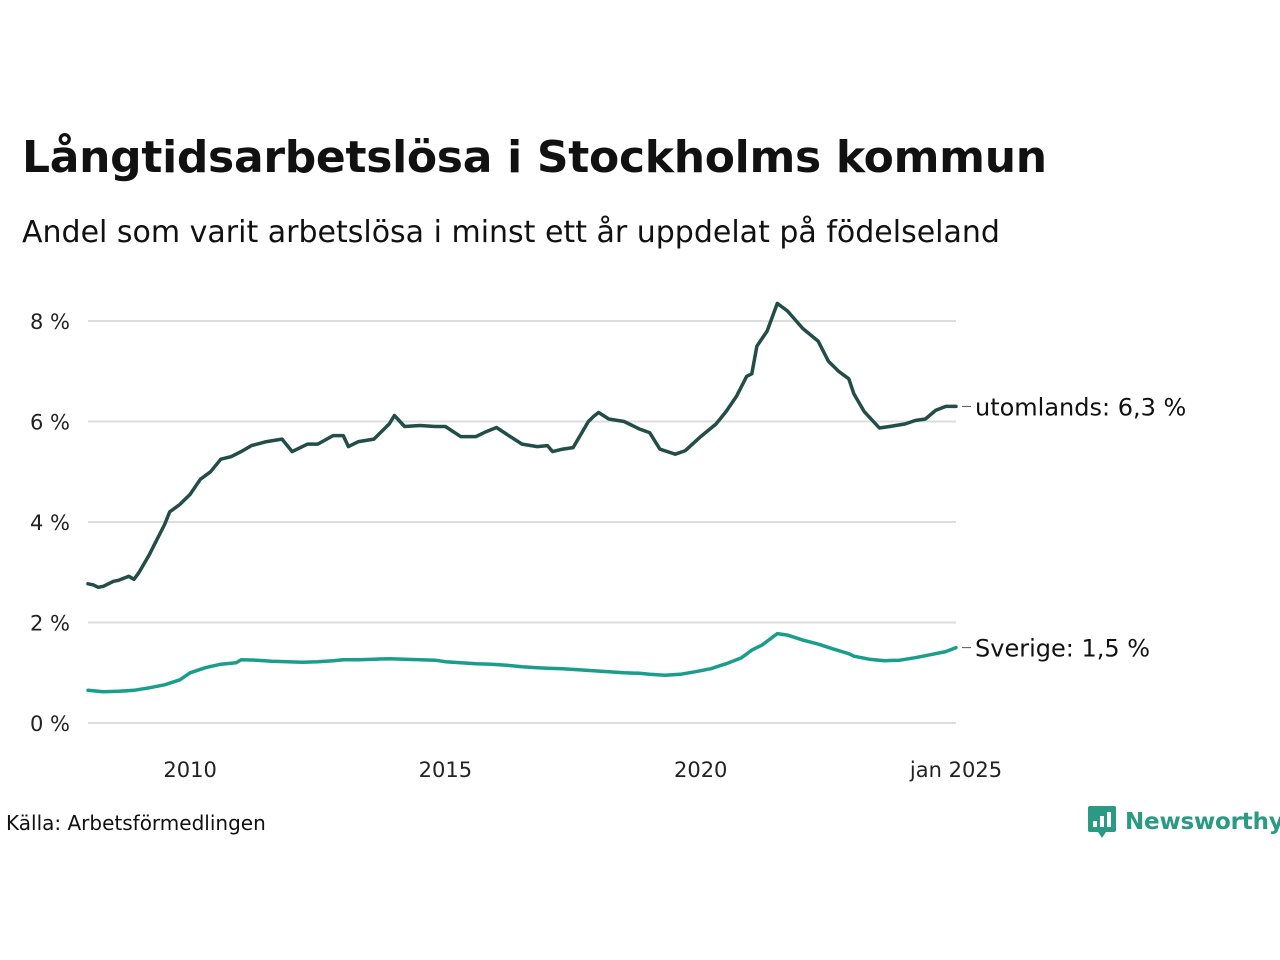 The width and height of the screenshot is (1280, 960). Describe the element at coordinates (50, 624) in the screenshot. I see `y-tick-label: 2 %` at that location.